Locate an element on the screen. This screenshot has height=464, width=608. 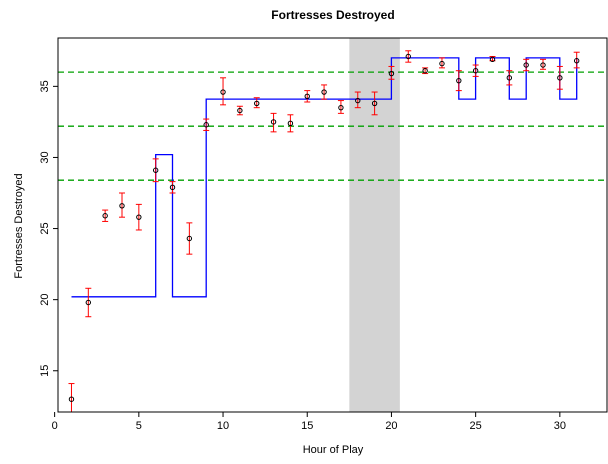
x-tick-label: 5 is located at coordinates (139, 426).